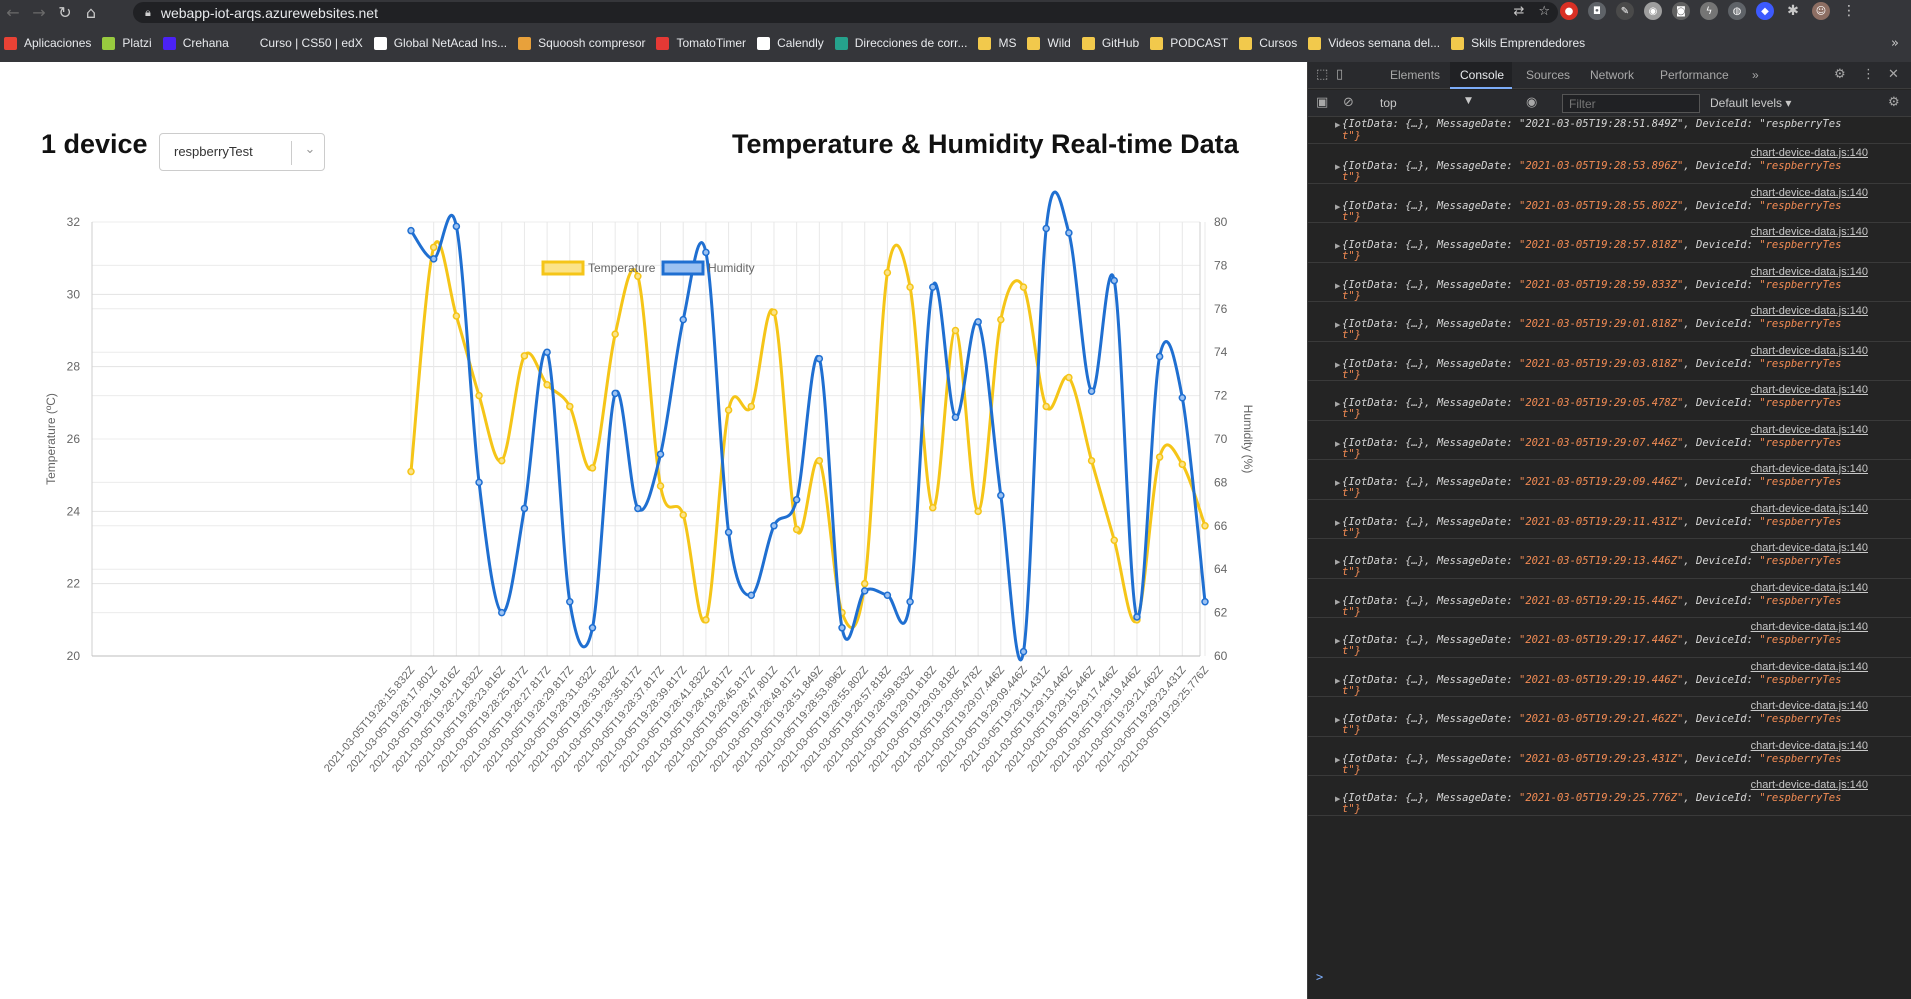  I want to click on bookmark-item: Platzi, so click(127, 43).